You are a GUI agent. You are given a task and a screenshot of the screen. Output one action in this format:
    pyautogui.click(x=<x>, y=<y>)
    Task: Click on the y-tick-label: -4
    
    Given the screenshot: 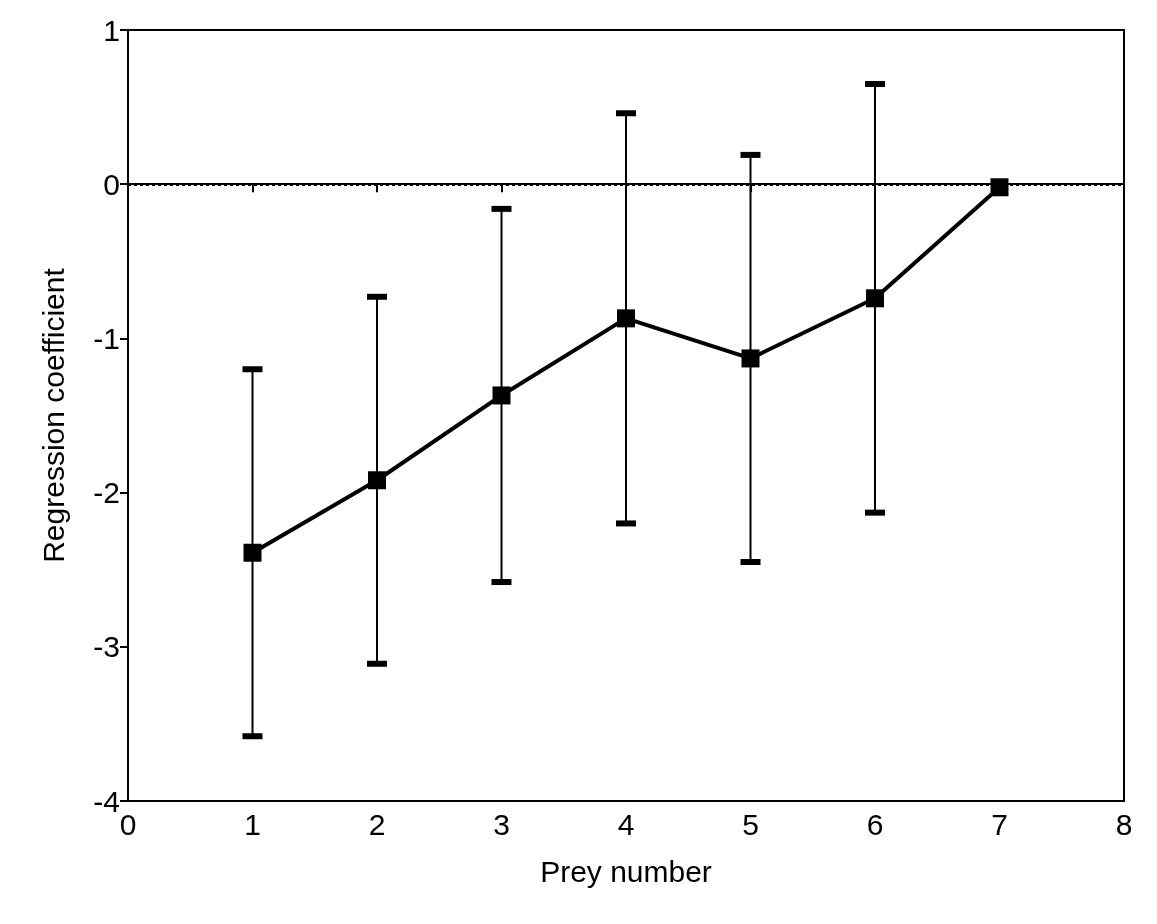 What is the action you would take?
    pyautogui.click(x=106, y=801)
    